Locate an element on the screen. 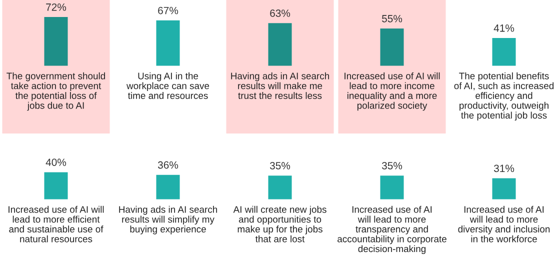 This screenshot has height=267, width=560. data-label: 55% is located at coordinates (392, 18).